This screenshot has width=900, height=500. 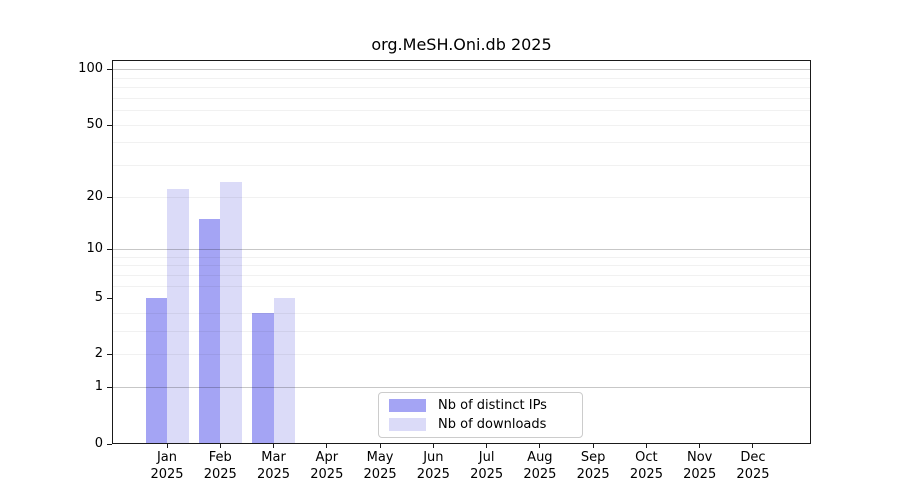 I want to click on x-tick-label: Jun 2025, so click(x=433, y=466).